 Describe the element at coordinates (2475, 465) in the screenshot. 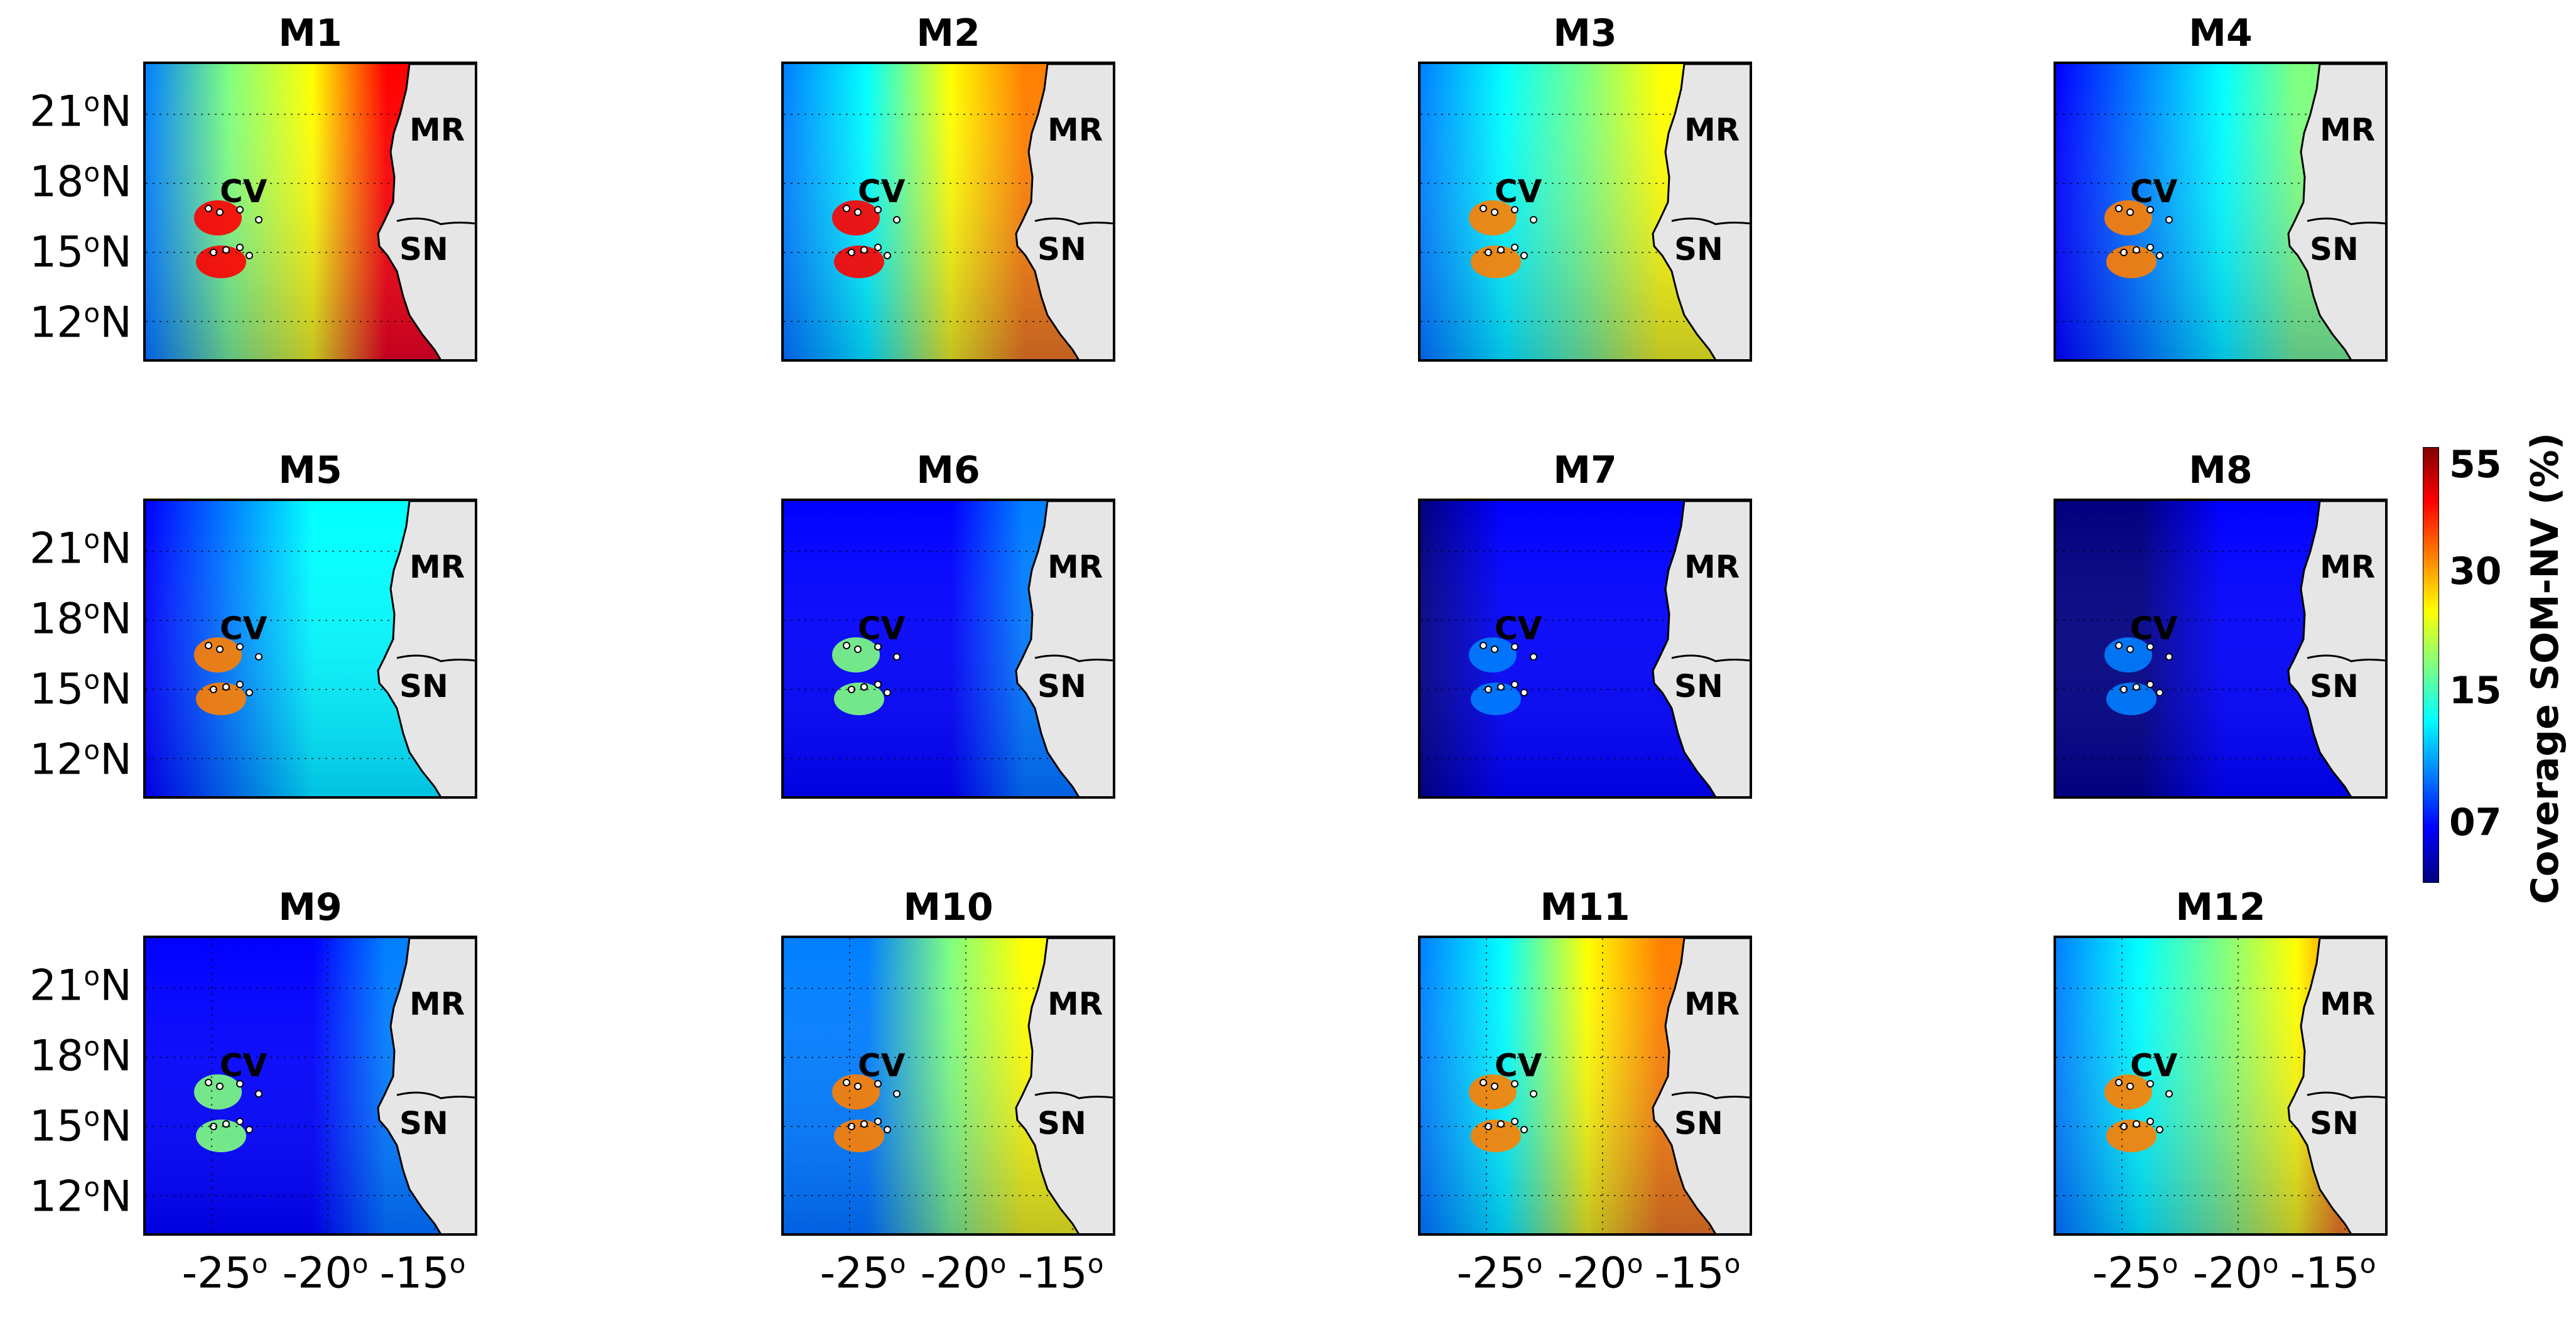

I see `colorbar-tick: 55` at that location.